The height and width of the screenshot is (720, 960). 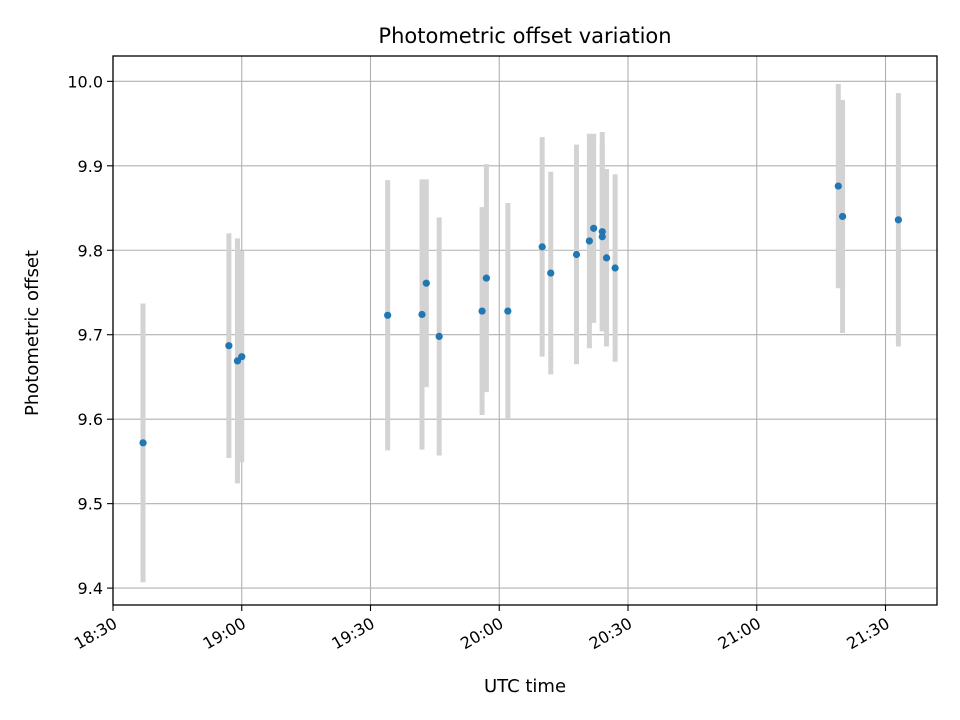 I want to click on x-tick-label: 21:30, so click(x=867, y=634).